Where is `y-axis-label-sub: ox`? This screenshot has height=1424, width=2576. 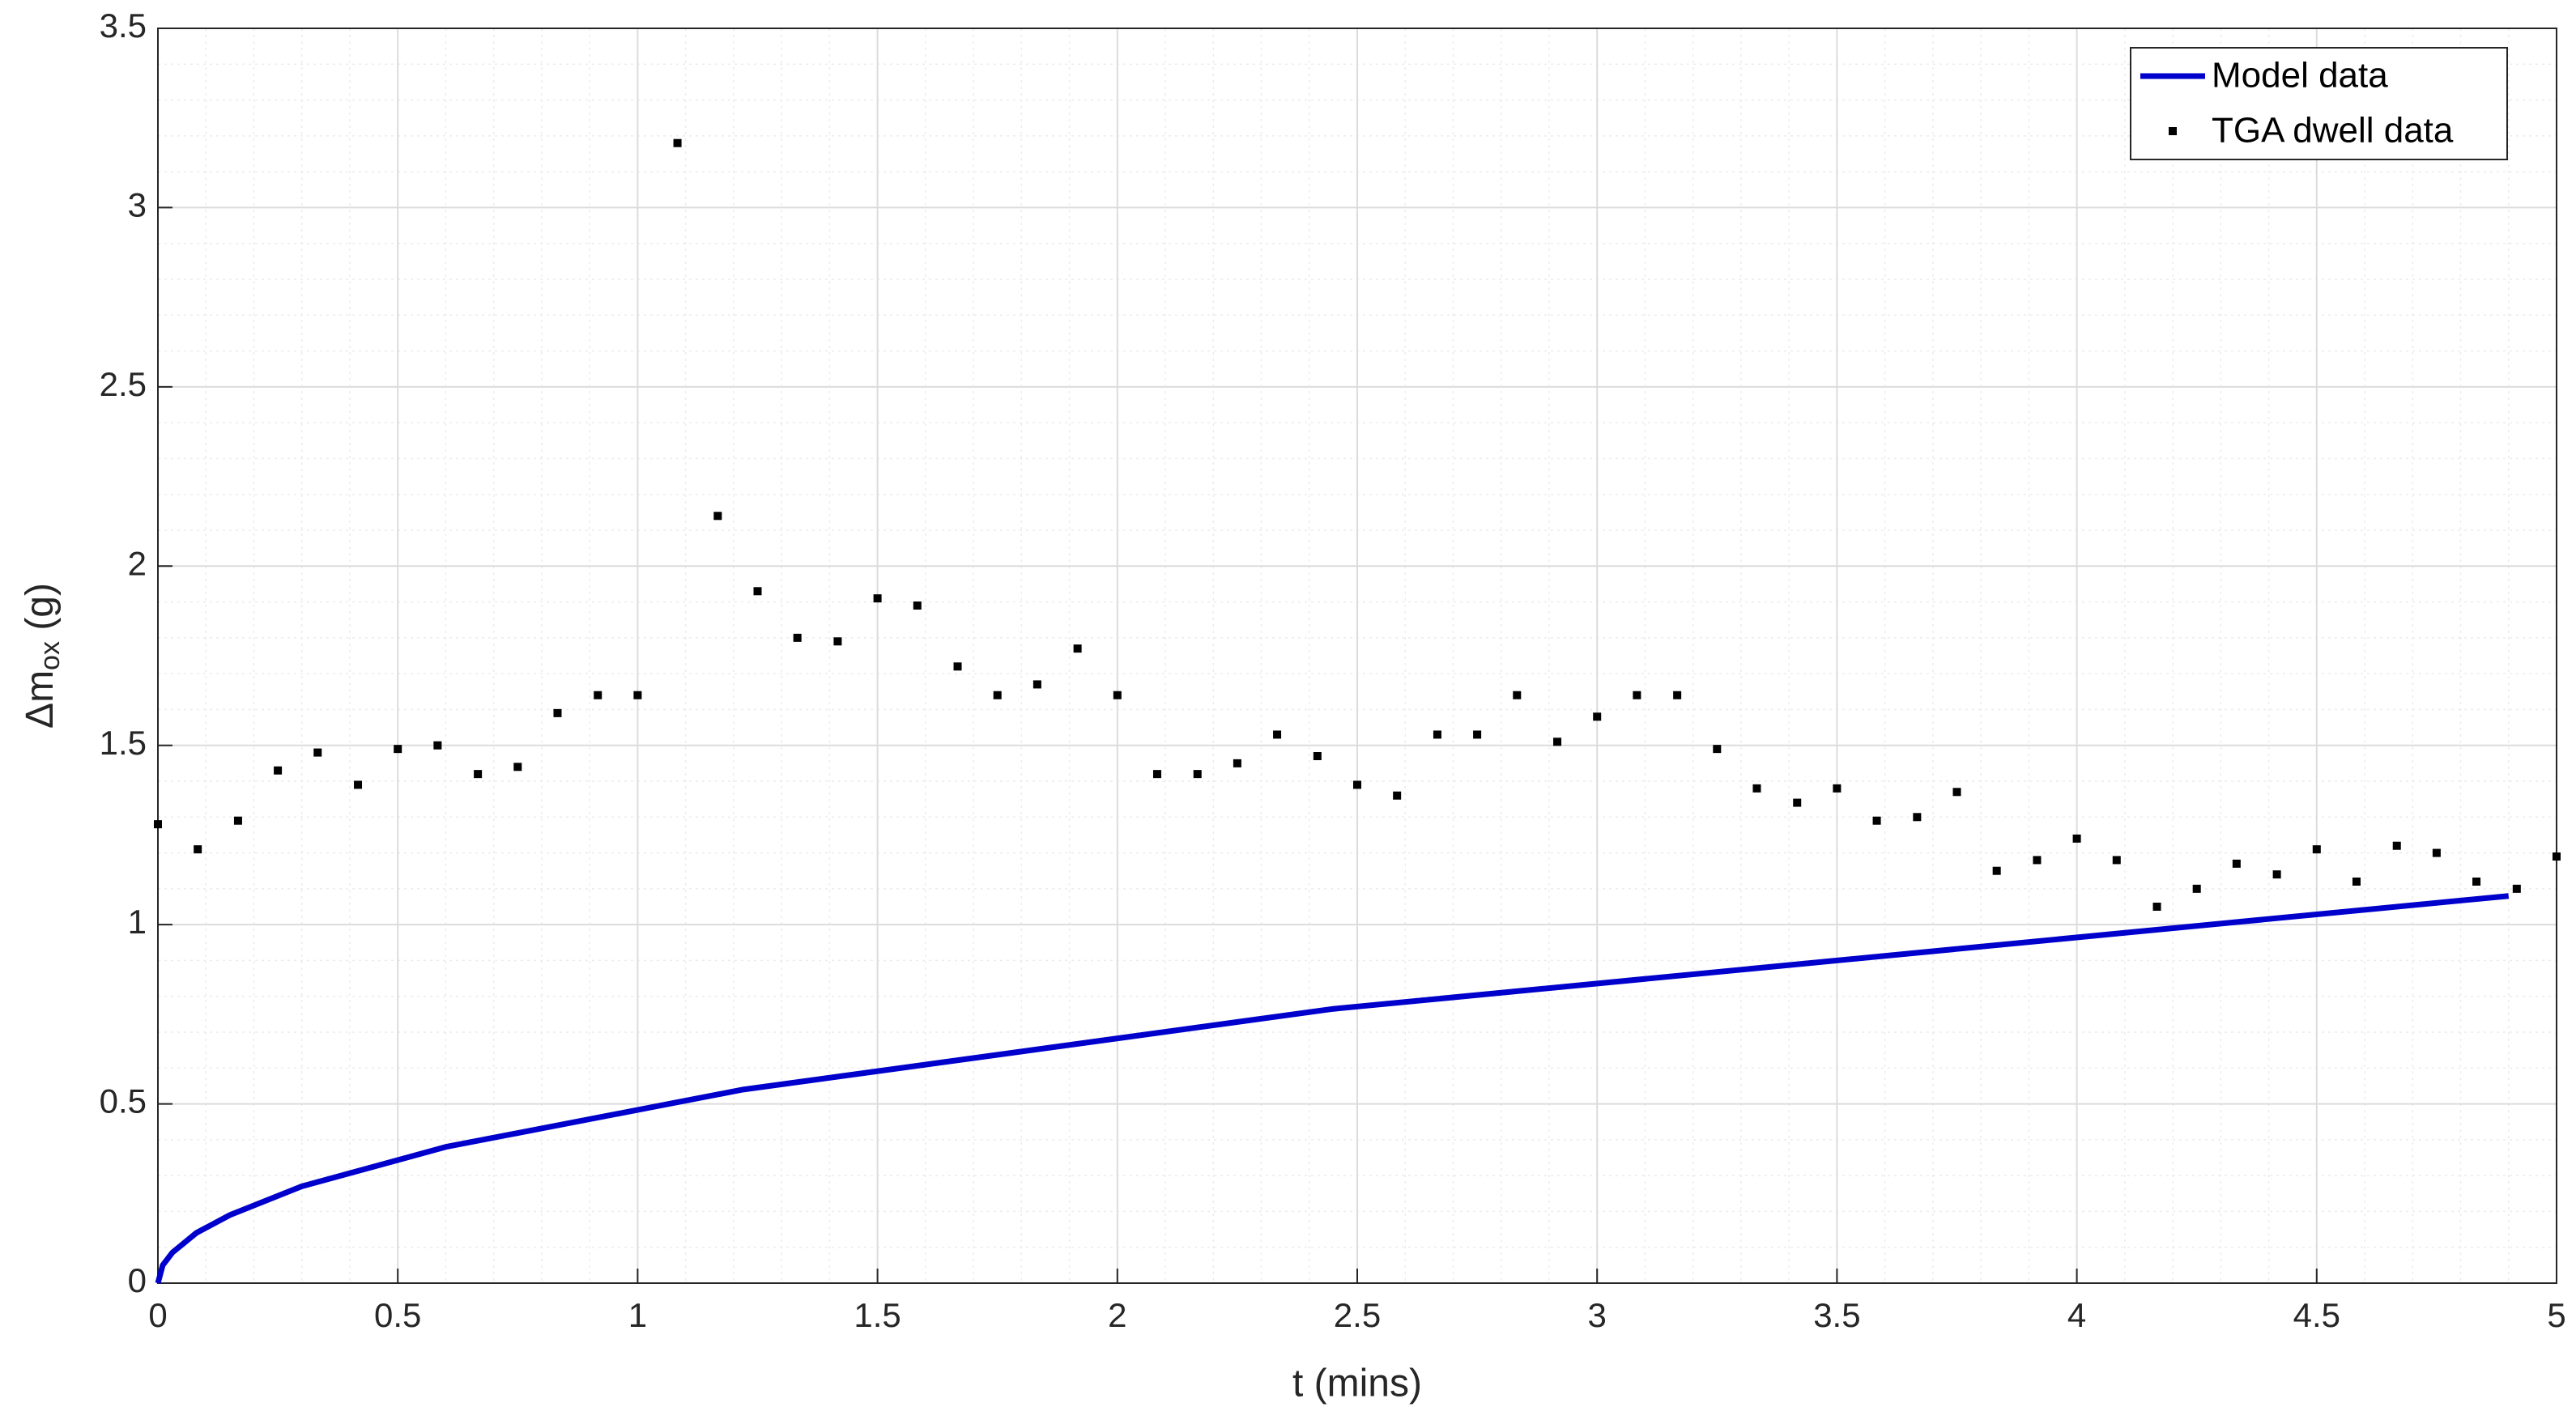 y-axis-label-sub: ox is located at coordinates (50, 655).